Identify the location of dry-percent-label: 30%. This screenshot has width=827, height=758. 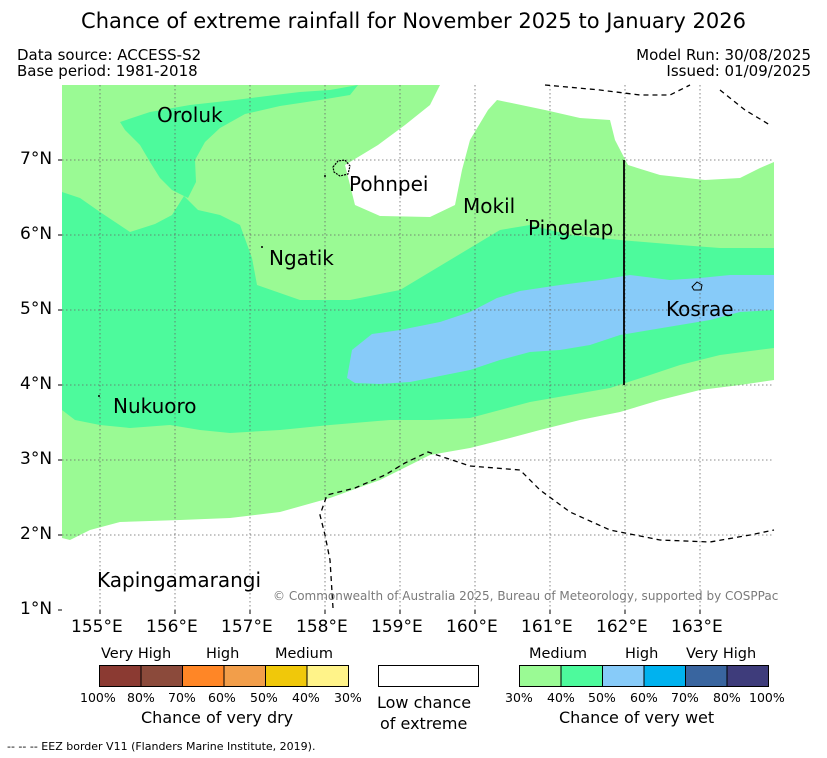
(348, 697).